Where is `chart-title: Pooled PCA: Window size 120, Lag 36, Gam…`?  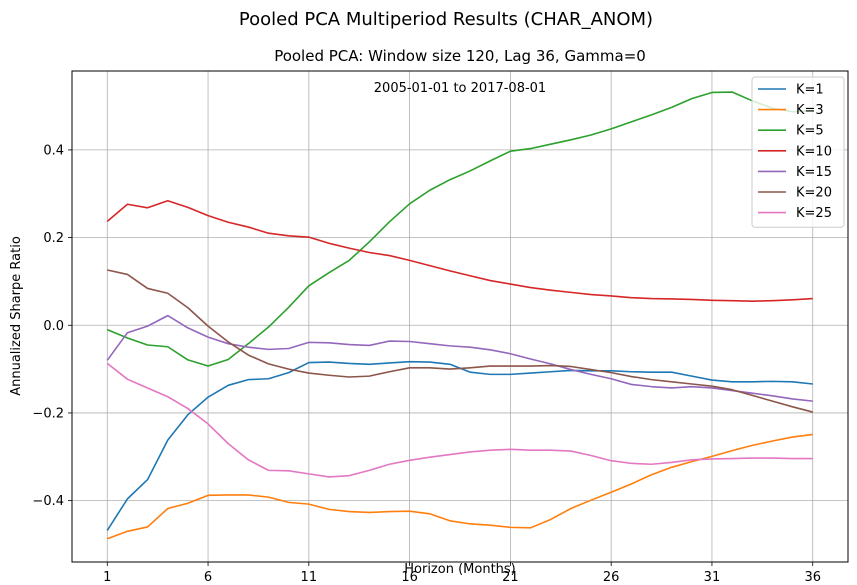
chart-title: Pooled PCA: Window size 120, Lag 36, Gam… is located at coordinates (460, 56).